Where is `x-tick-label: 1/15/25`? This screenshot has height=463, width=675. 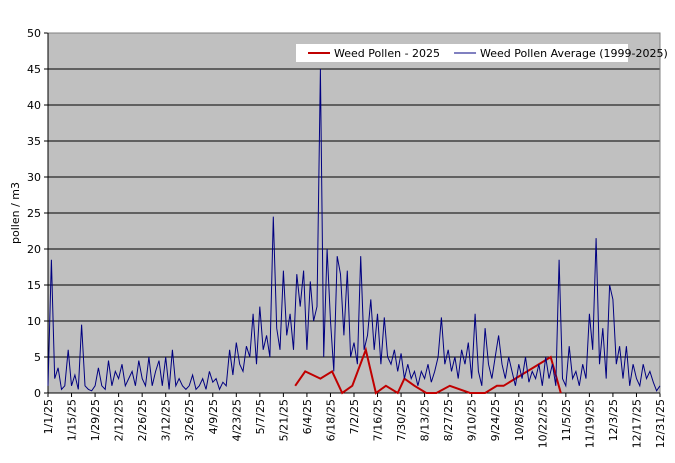
x-tick-label: 1/15/25 is located at coordinates (72, 420).